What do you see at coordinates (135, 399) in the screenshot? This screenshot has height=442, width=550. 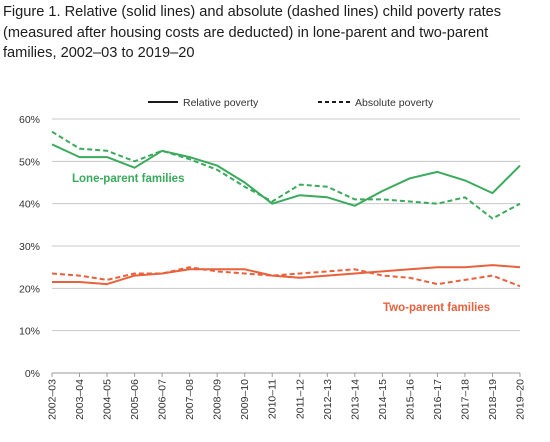 I see `x-tick-label: 2005–06` at bounding box center [135, 399].